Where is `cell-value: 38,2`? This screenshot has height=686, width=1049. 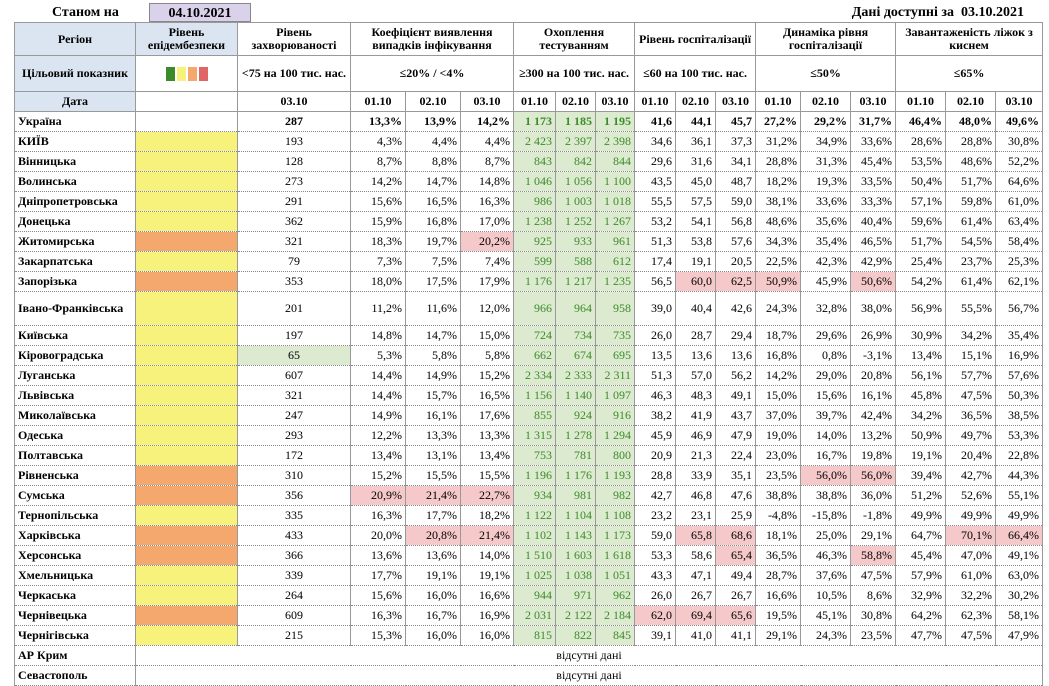 cell-value: 38,2 is located at coordinates (655, 415).